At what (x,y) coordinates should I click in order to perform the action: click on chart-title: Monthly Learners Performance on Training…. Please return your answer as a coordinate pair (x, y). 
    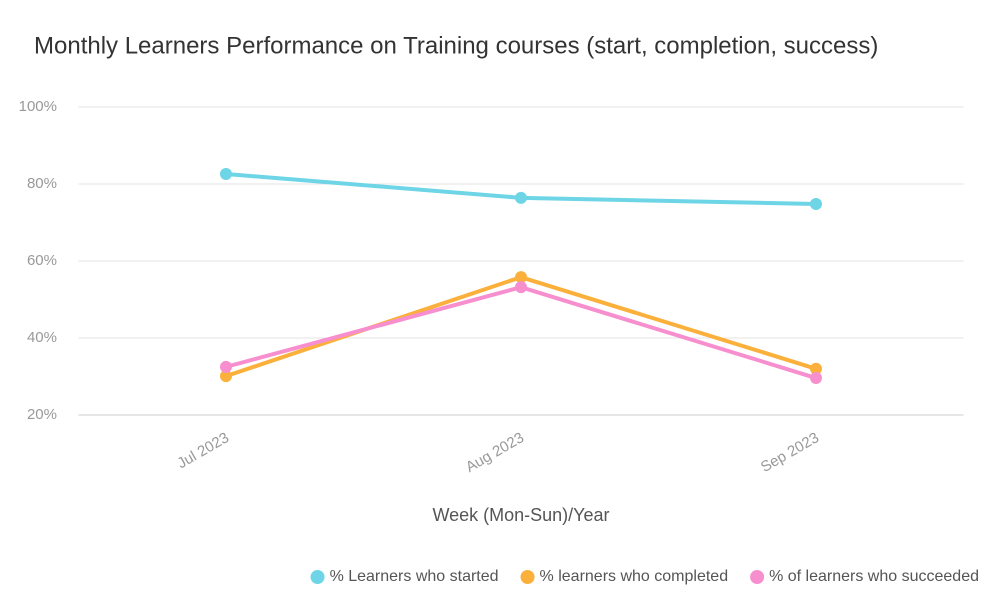
    Looking at the image, I should click on (456, 45).